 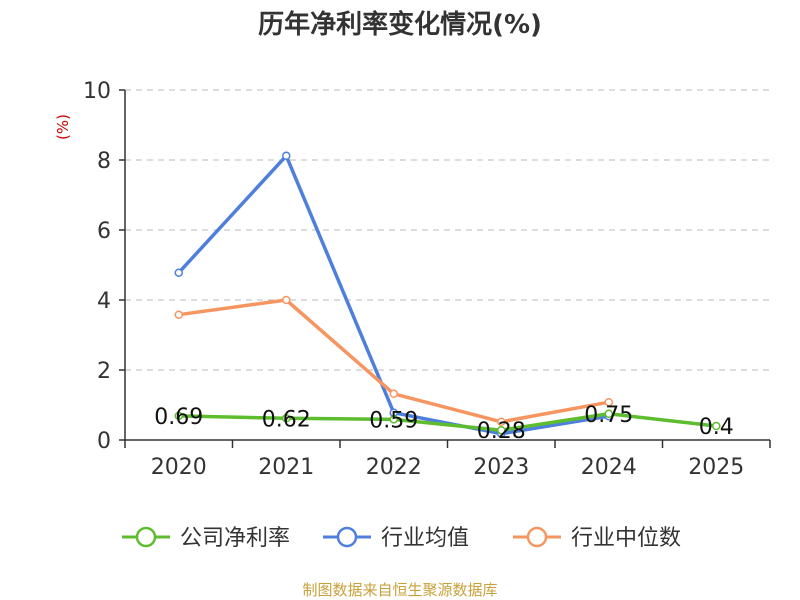 I want to click on x-tick-label: 2022, so click(x=394, y=467).